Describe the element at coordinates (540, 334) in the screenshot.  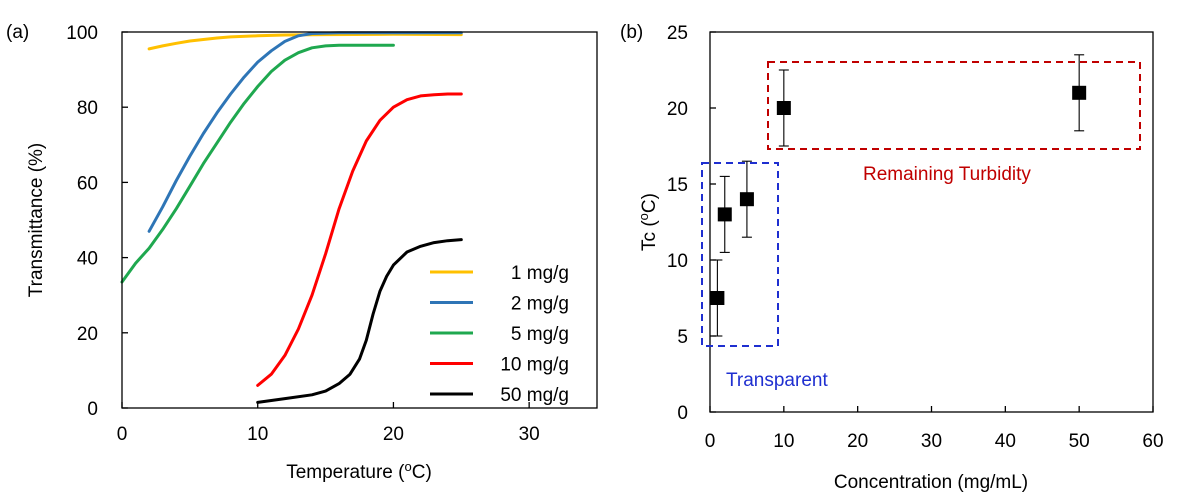
I see `legend-label-3: 5 mg/g` at that location.